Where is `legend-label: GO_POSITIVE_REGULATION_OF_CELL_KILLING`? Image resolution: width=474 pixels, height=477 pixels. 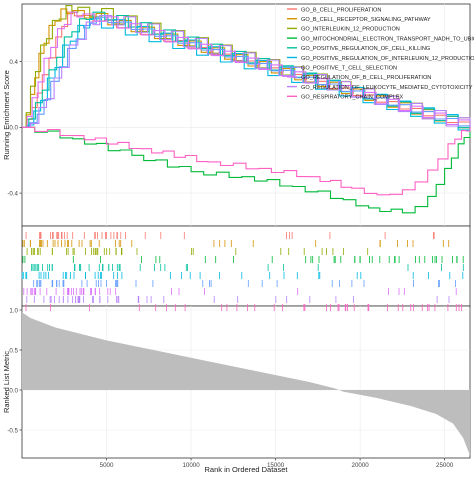 legend-label: GO_POSITIVE_REGULATION_OF_CELL_KILLING is located at coordinates (365, 49).